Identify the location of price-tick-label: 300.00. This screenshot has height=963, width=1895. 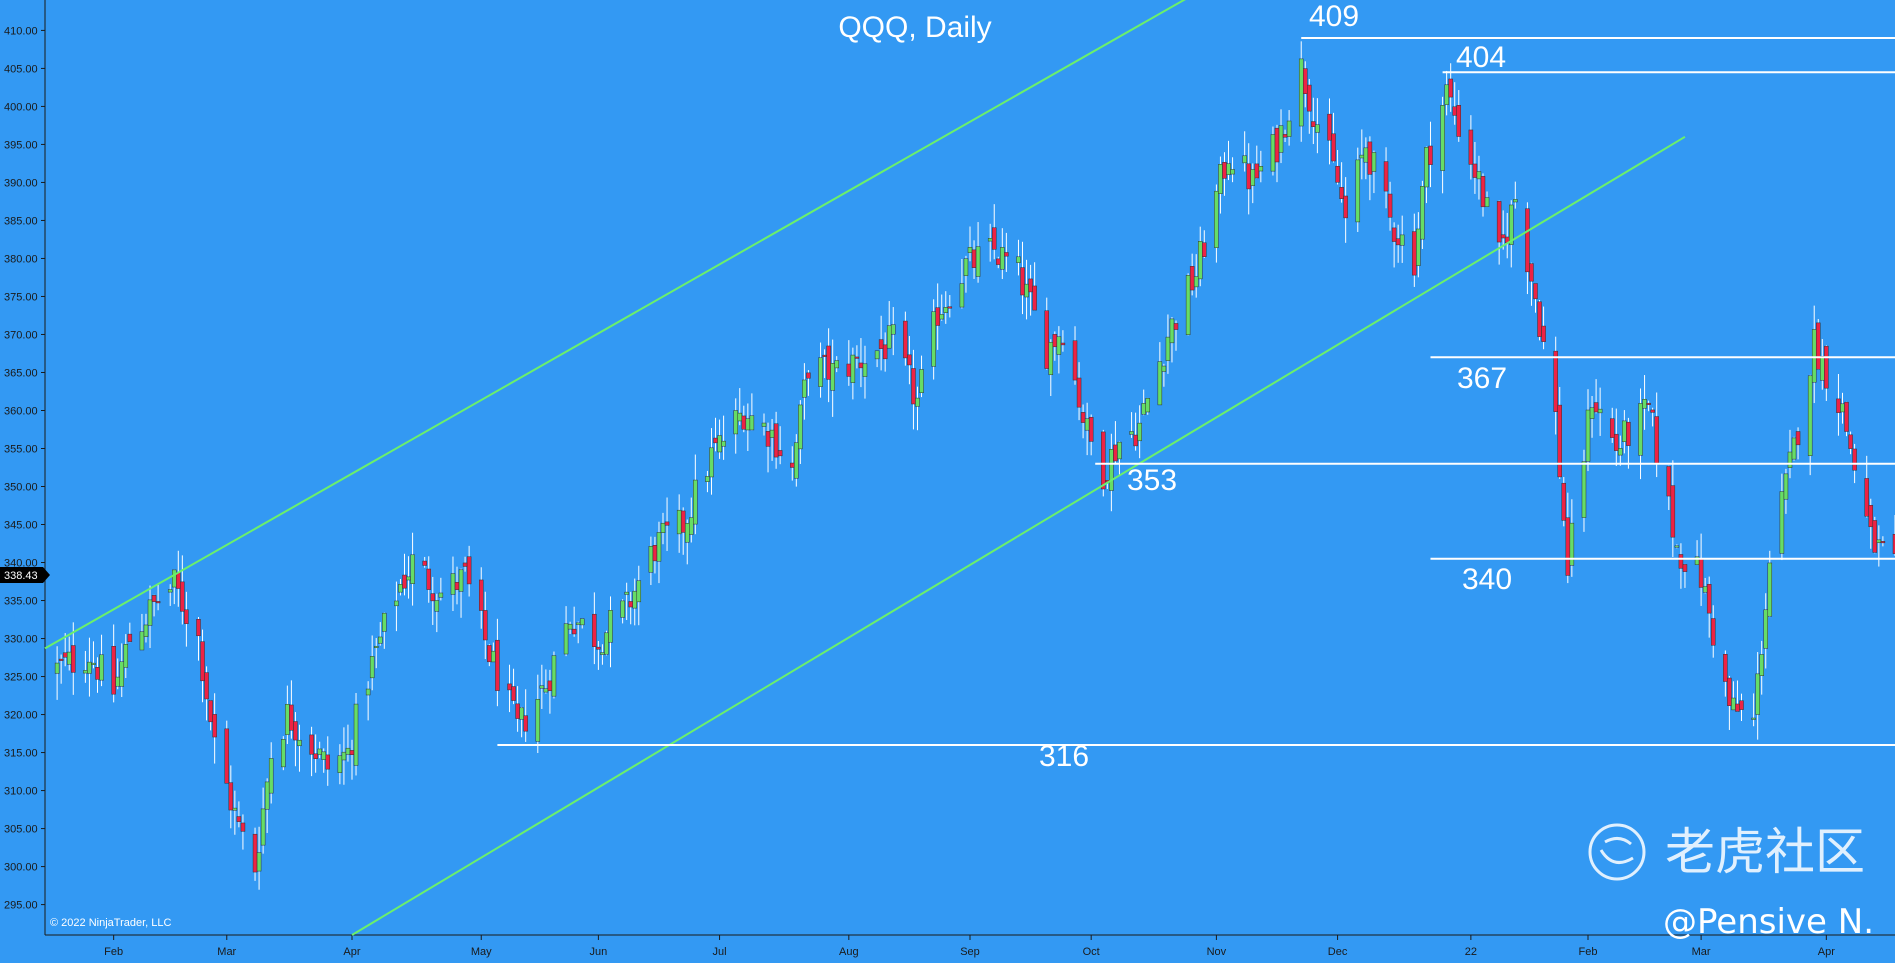
(21, 868).